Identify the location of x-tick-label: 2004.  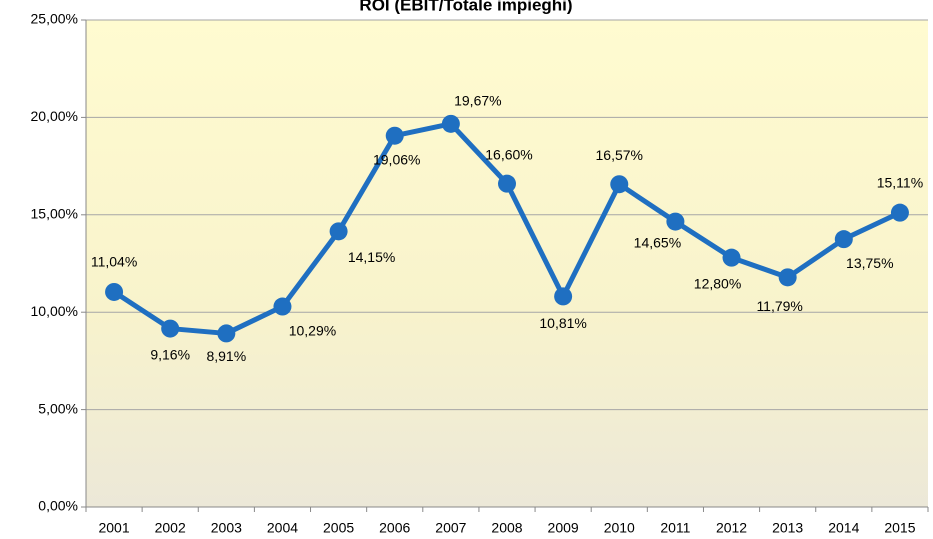
(282, 528).